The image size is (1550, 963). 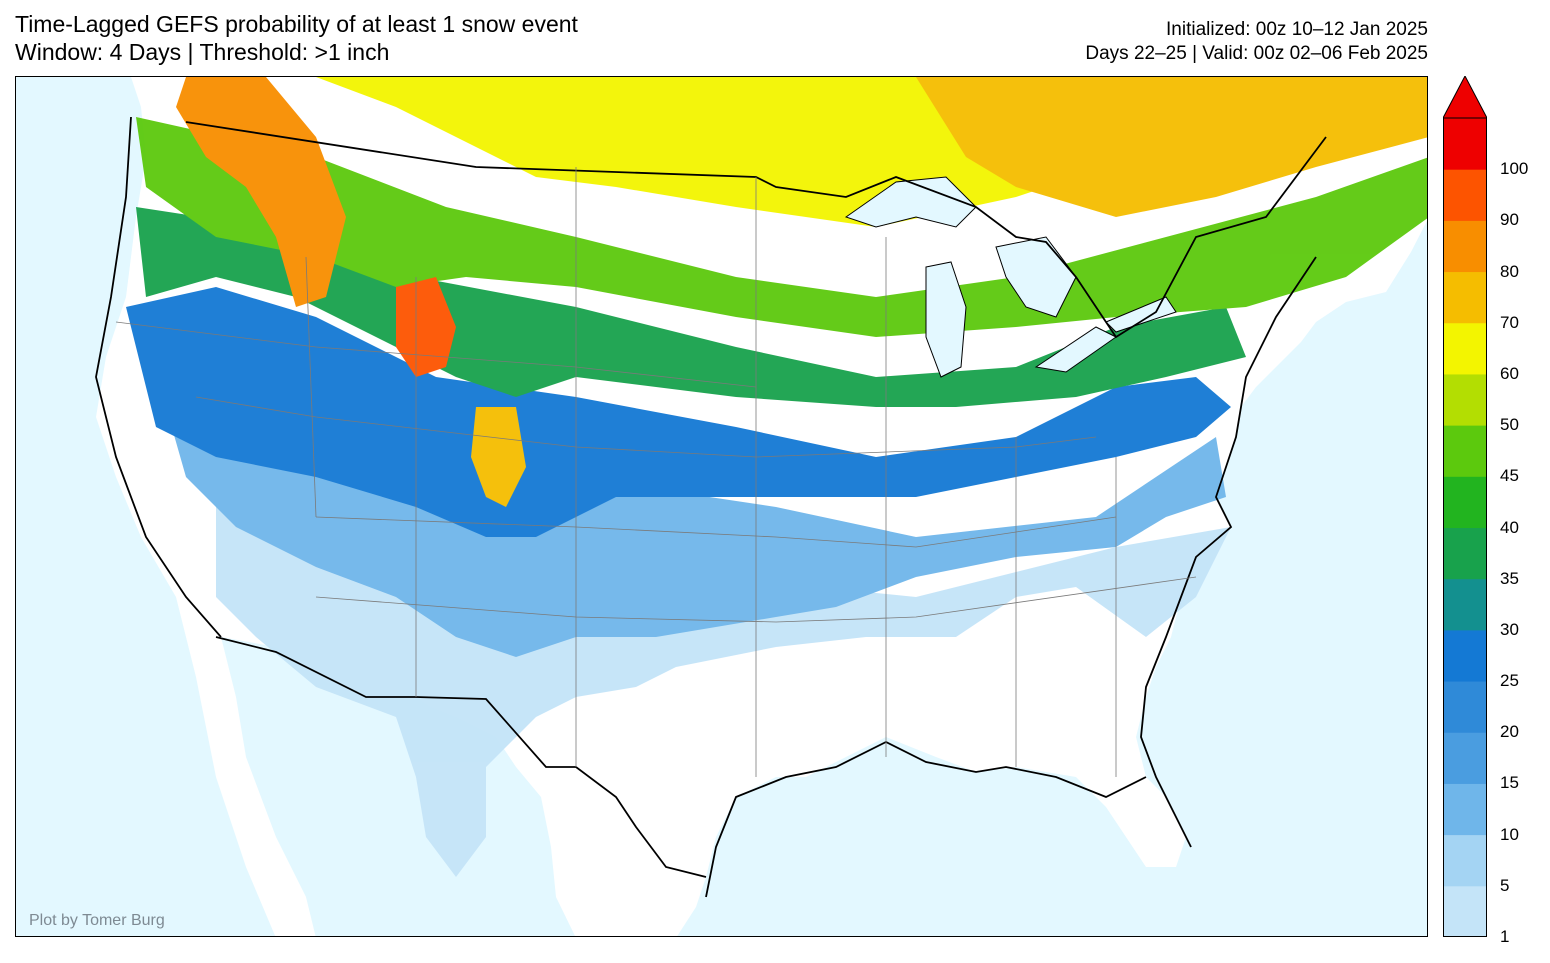 What do you see at coordinates (97, 920) in the screenshot?
I see `plot-credit: Plot by Tomer Burg` at bounding box center [97, 920].